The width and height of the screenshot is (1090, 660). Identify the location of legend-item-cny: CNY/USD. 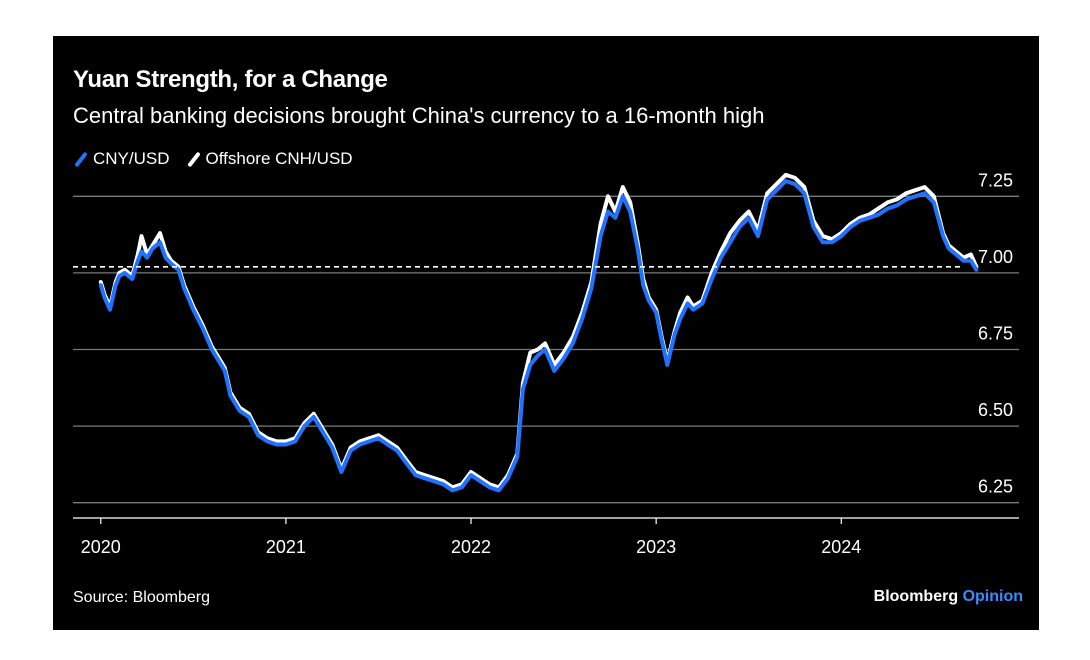
(121, 159).